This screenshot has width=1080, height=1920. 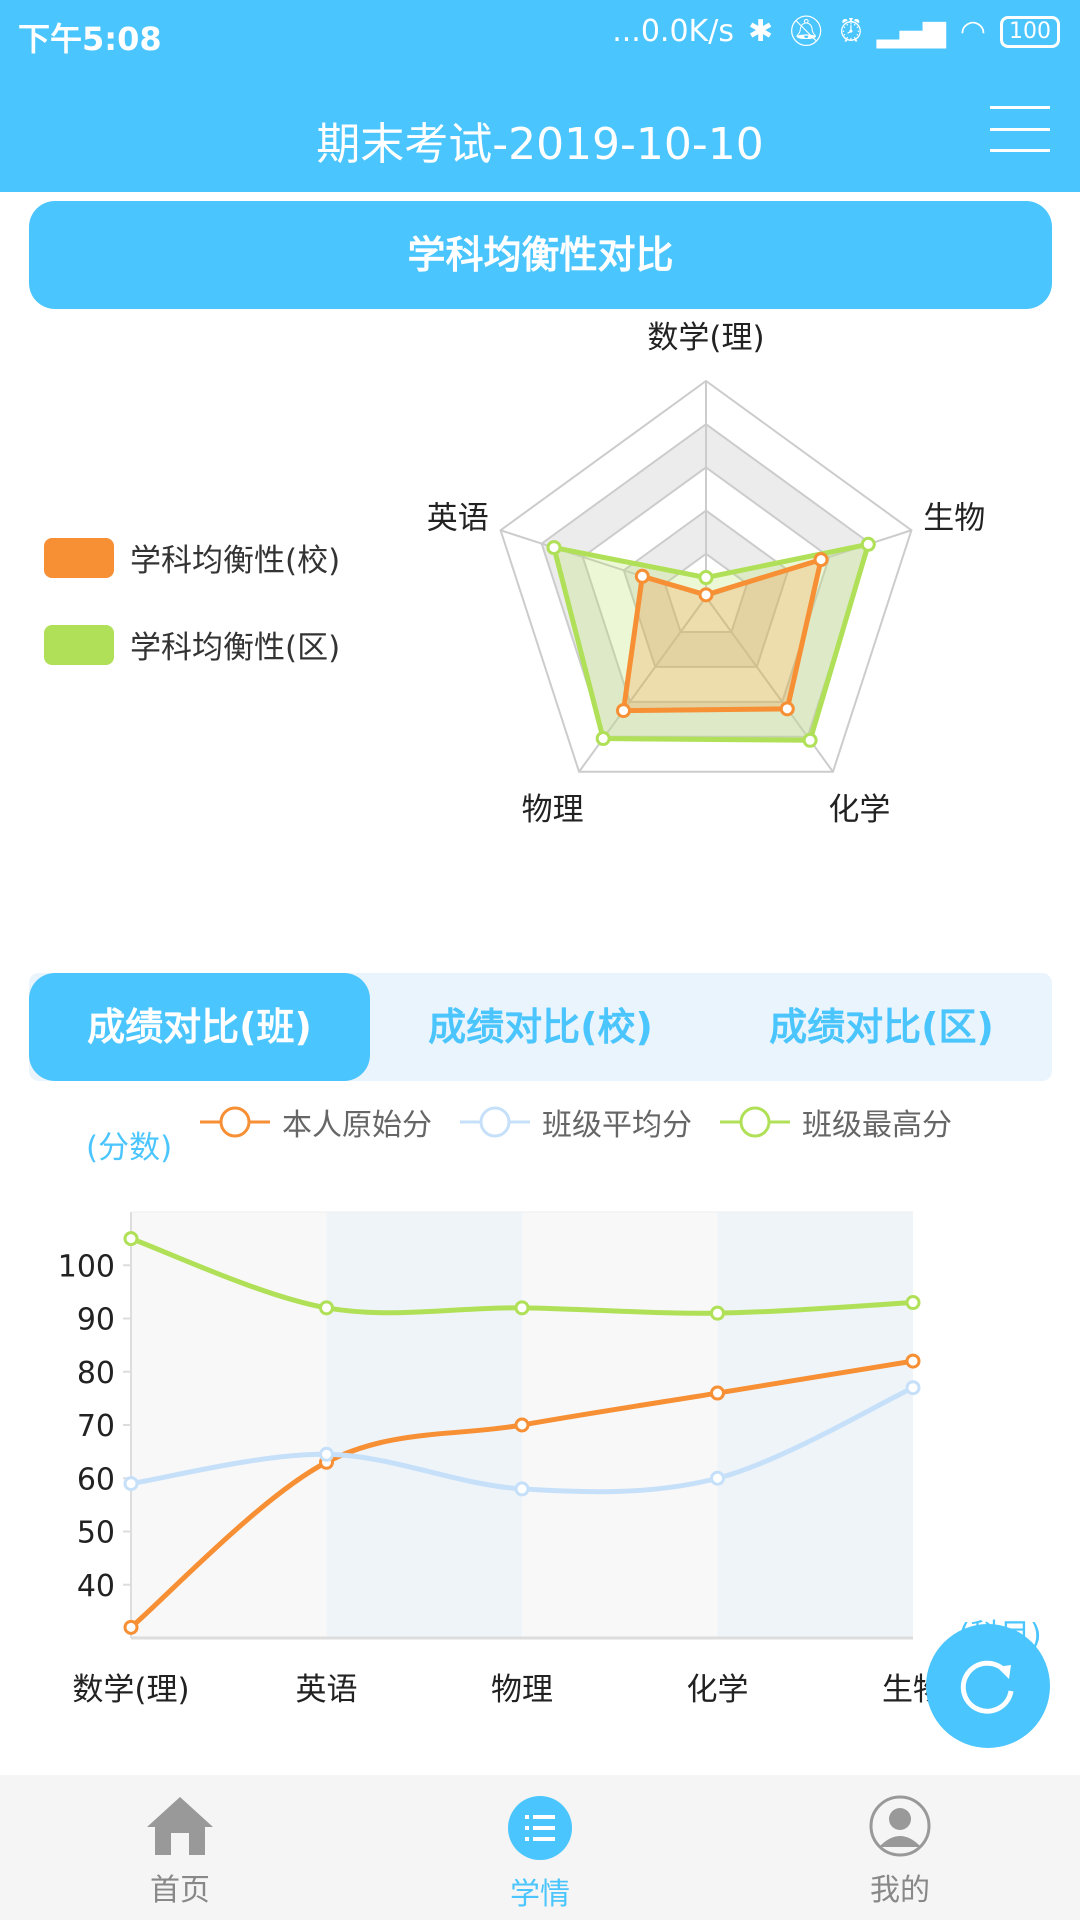 I want to click on legend-item: 学科均衡性(区), so click(x=192, y=644).